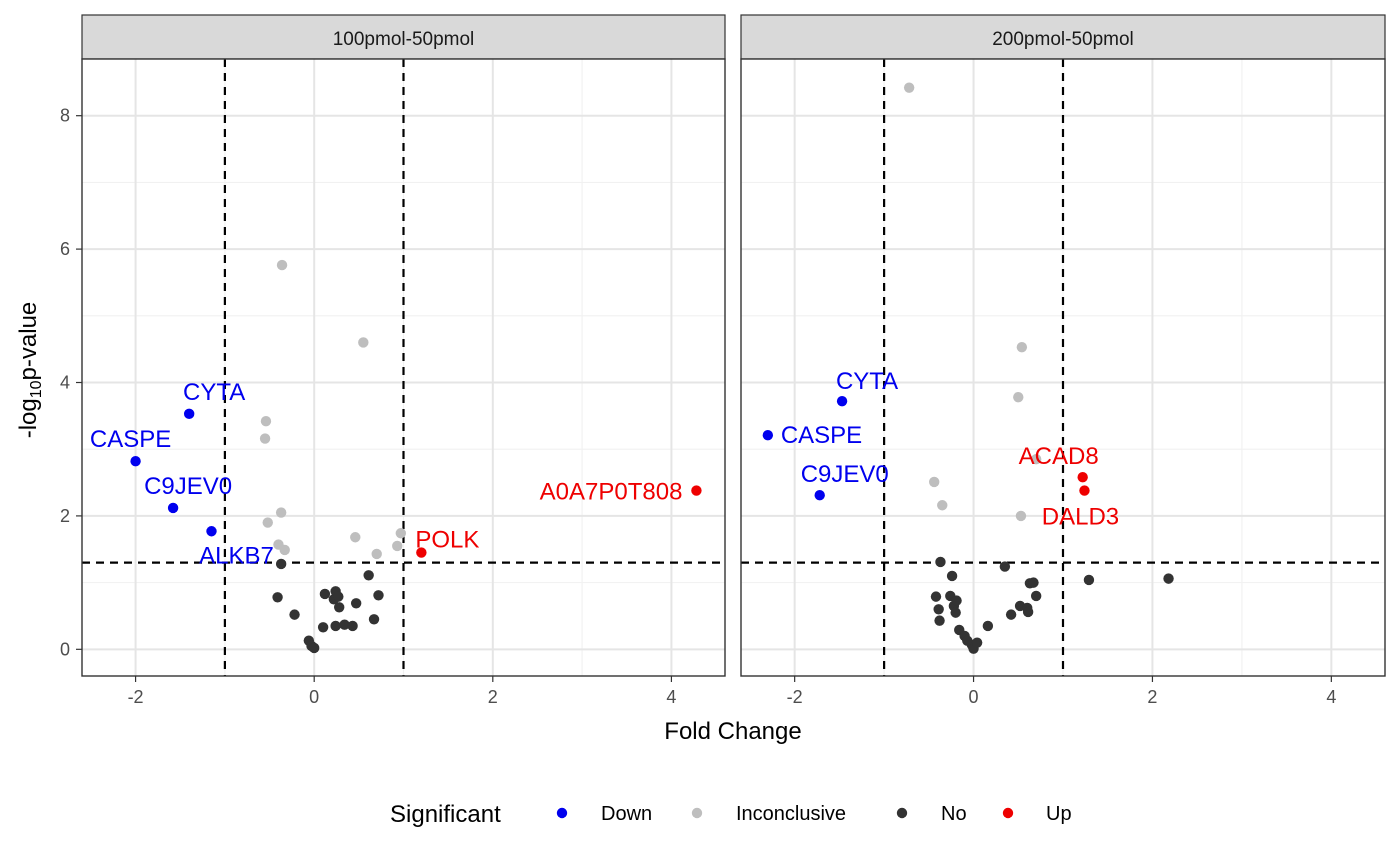 The height and width of the screenshot is (865, 1400). Describe the element at coordinates (611, 492) in the screenshot. I see `point-label: A0A7P0T808` at that location.